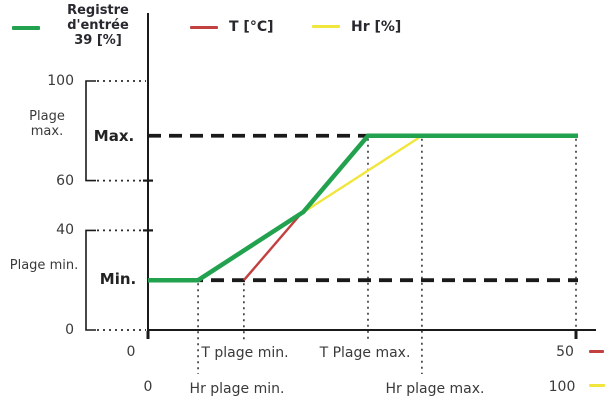 Image resolution: width=610 pixels, height=409 pixels. I want to click on legend-t-swatch, so click(204, 27).